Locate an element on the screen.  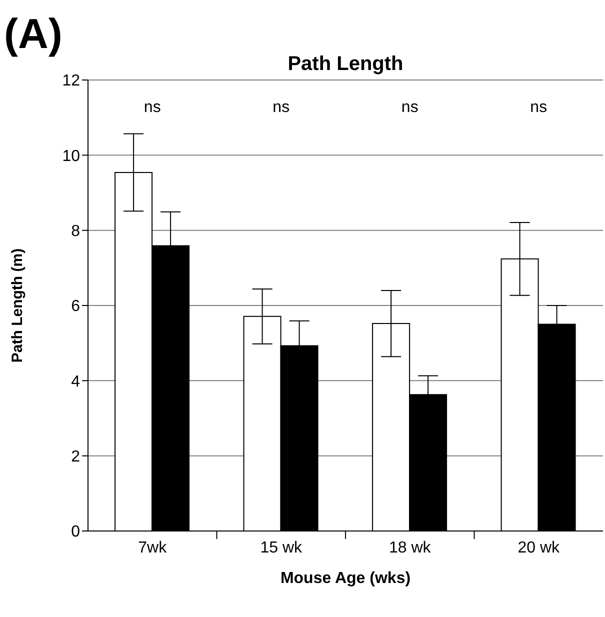
x-tick-label: 7wk is located at coordinates (153, 547).